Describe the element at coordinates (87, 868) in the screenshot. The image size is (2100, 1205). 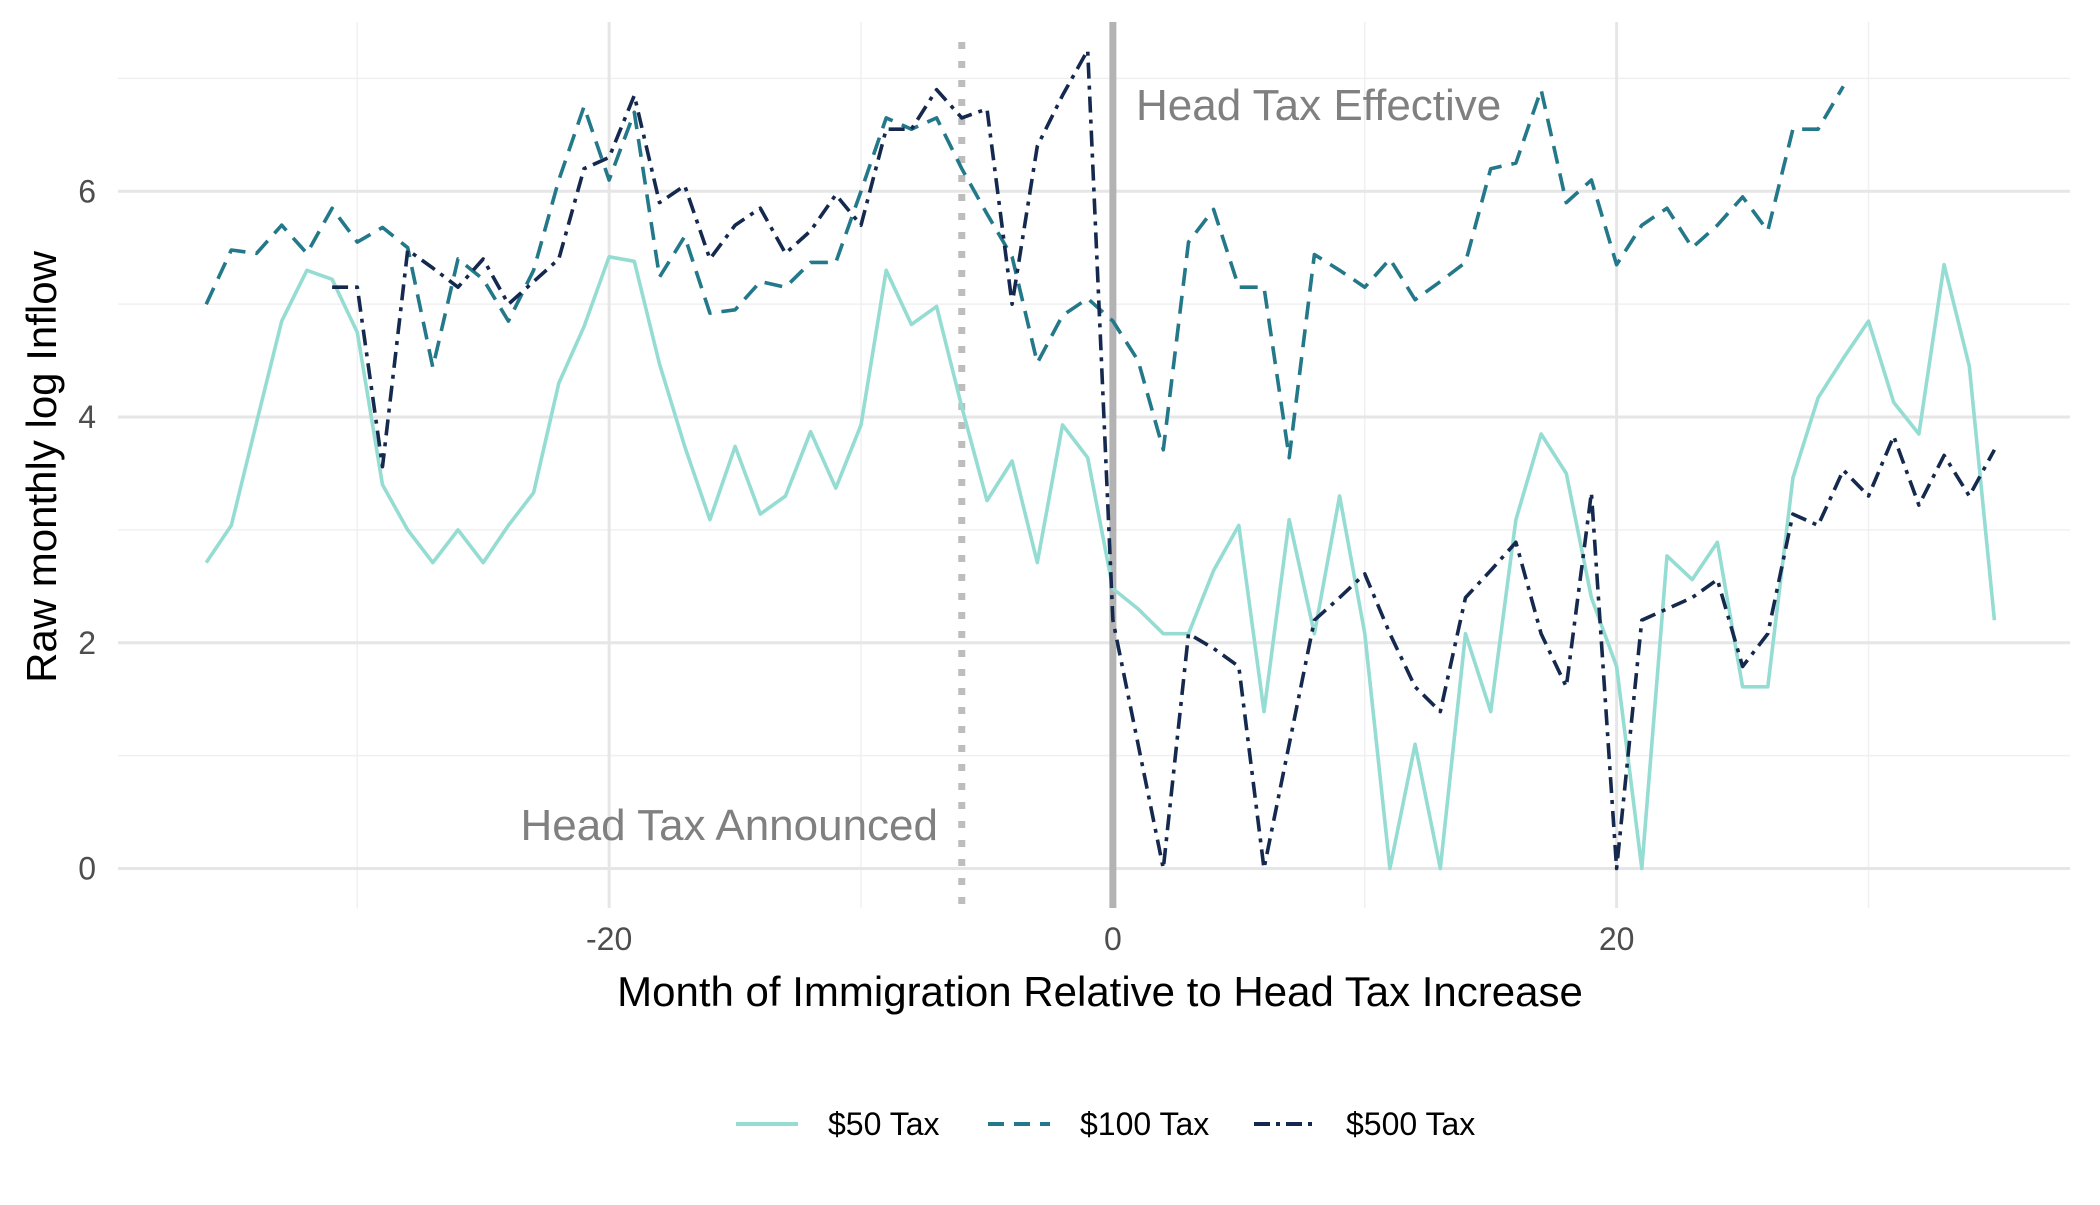
I see `y-tick-label: 0` at that location.